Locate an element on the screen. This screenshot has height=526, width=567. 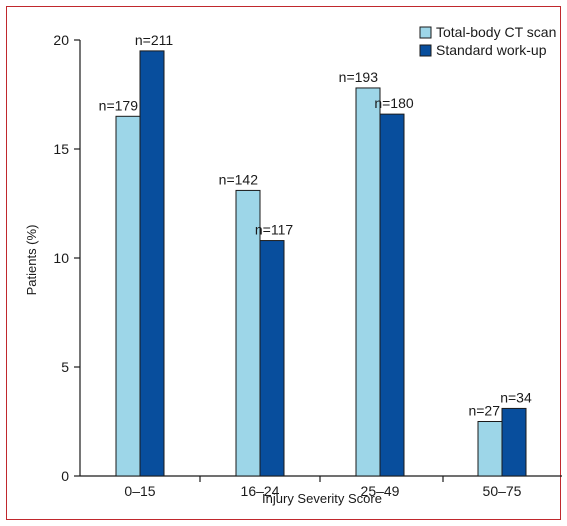
y-tick-label: 5 is located at coordinates (65, 367).